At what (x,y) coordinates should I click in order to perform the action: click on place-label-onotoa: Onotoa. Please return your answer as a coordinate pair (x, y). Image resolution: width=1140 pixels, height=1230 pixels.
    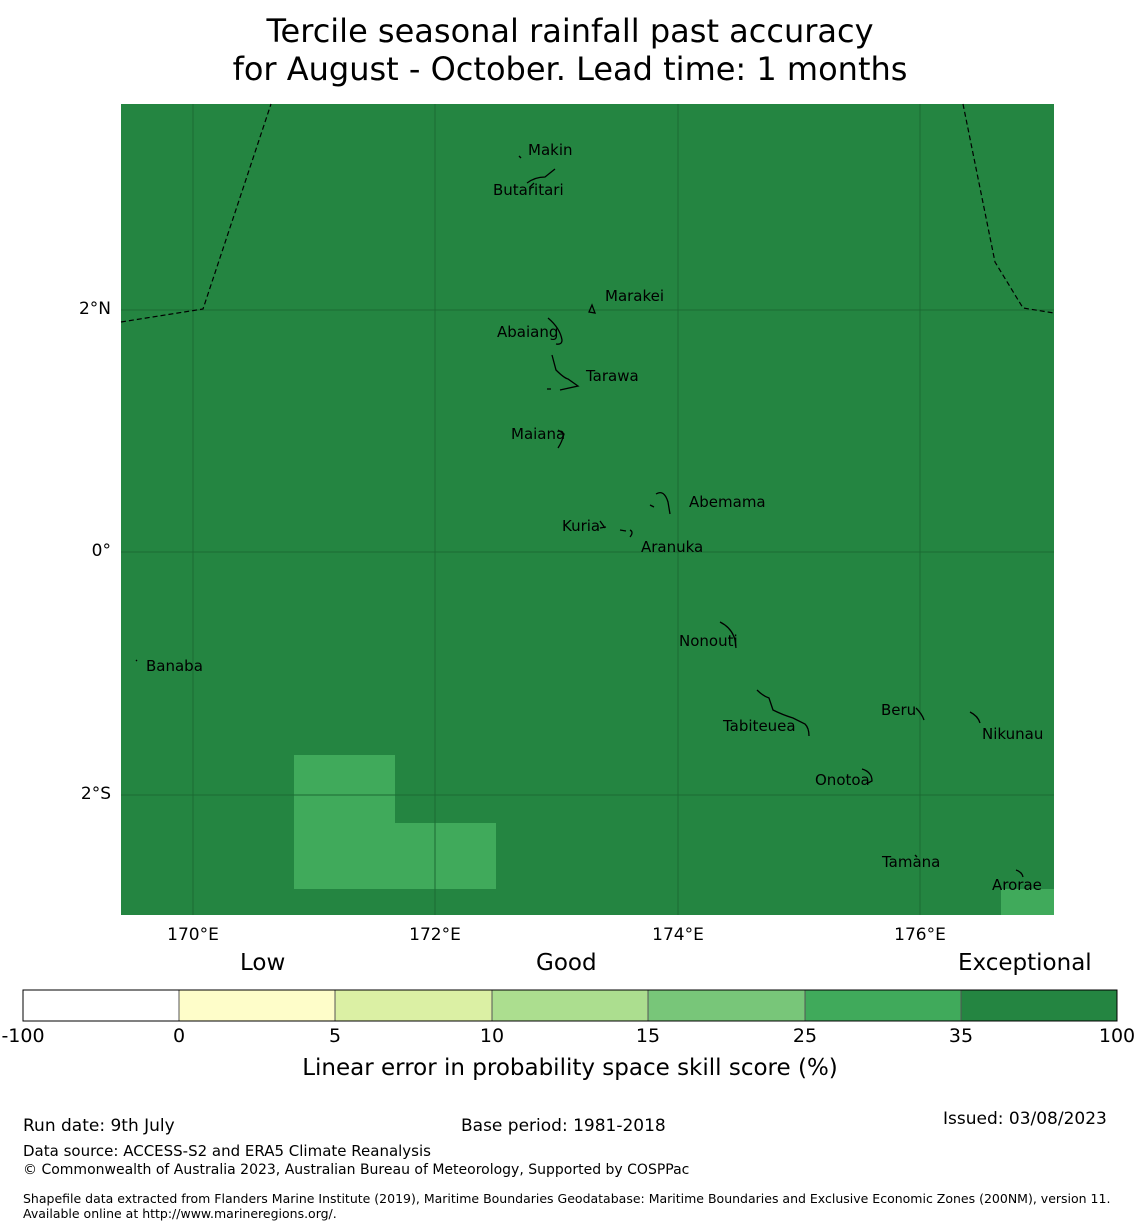
    Looking at the image, I should click on (842, 780).